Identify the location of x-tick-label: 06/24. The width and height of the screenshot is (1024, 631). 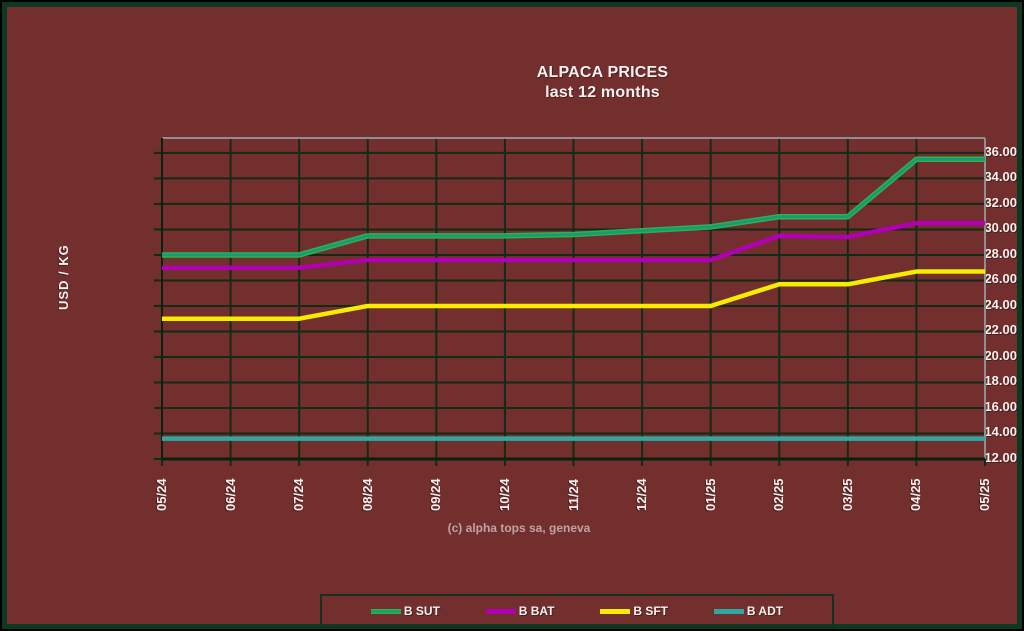
(230, 494).